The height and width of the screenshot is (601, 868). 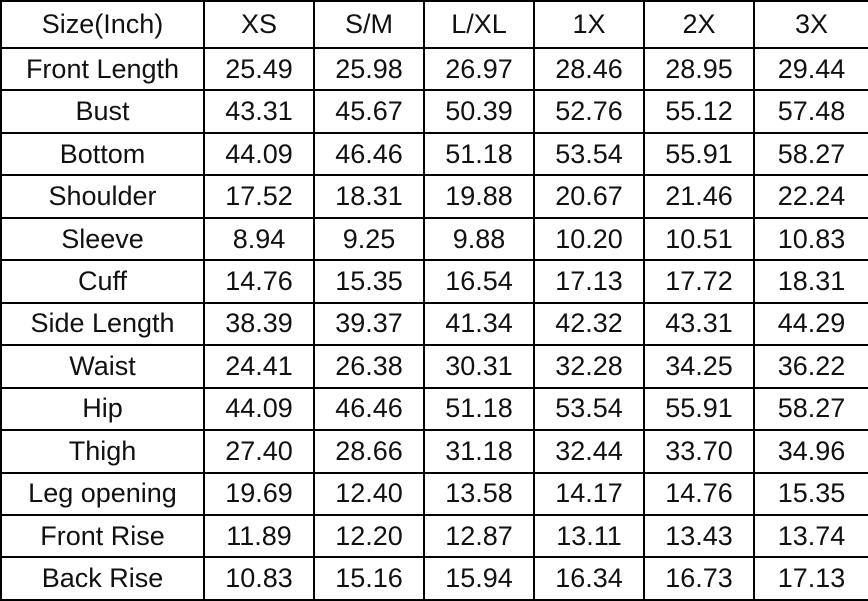 What do you see at coordinates (589, 239) in the screenshot?
I see `measurement-cell: 10.20` at bounding box center [589, 239].